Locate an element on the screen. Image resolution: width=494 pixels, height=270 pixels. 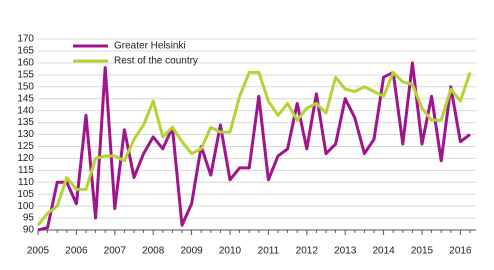
y-tick-label: 140 is located at coordinates (25, 110).